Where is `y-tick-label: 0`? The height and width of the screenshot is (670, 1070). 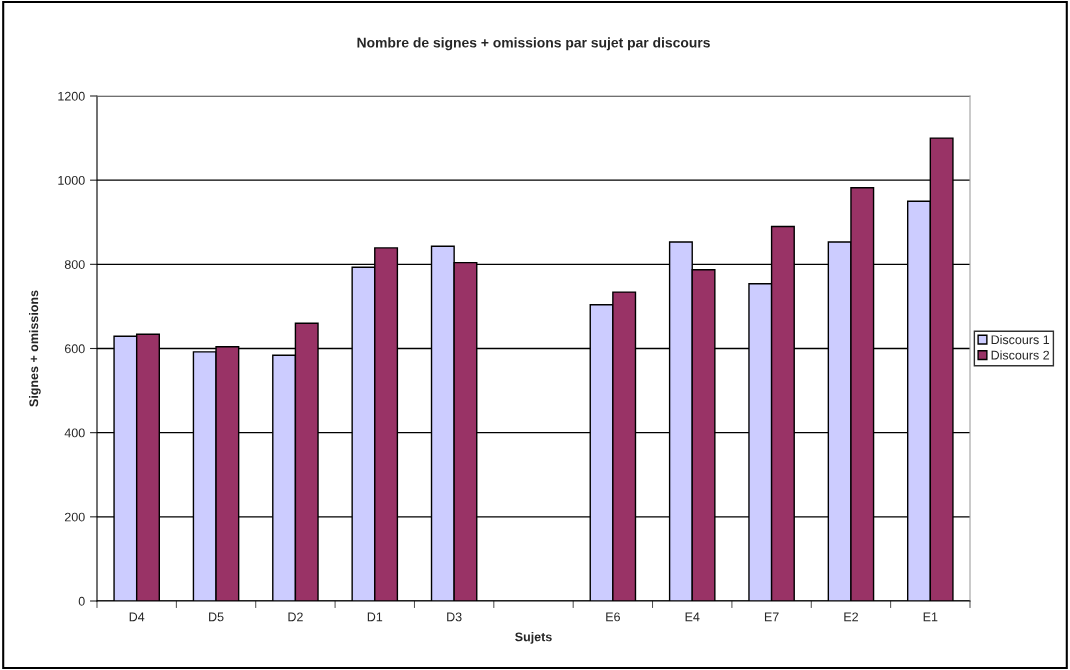
y-tick-label: 0 is located at coordinates (81, 601).